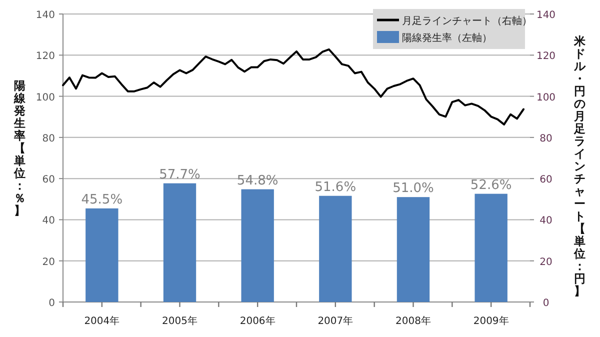  Describe the element at coordinates (491, 321) in the screenshot. I see `x-tick-label: 2009年` at that location.